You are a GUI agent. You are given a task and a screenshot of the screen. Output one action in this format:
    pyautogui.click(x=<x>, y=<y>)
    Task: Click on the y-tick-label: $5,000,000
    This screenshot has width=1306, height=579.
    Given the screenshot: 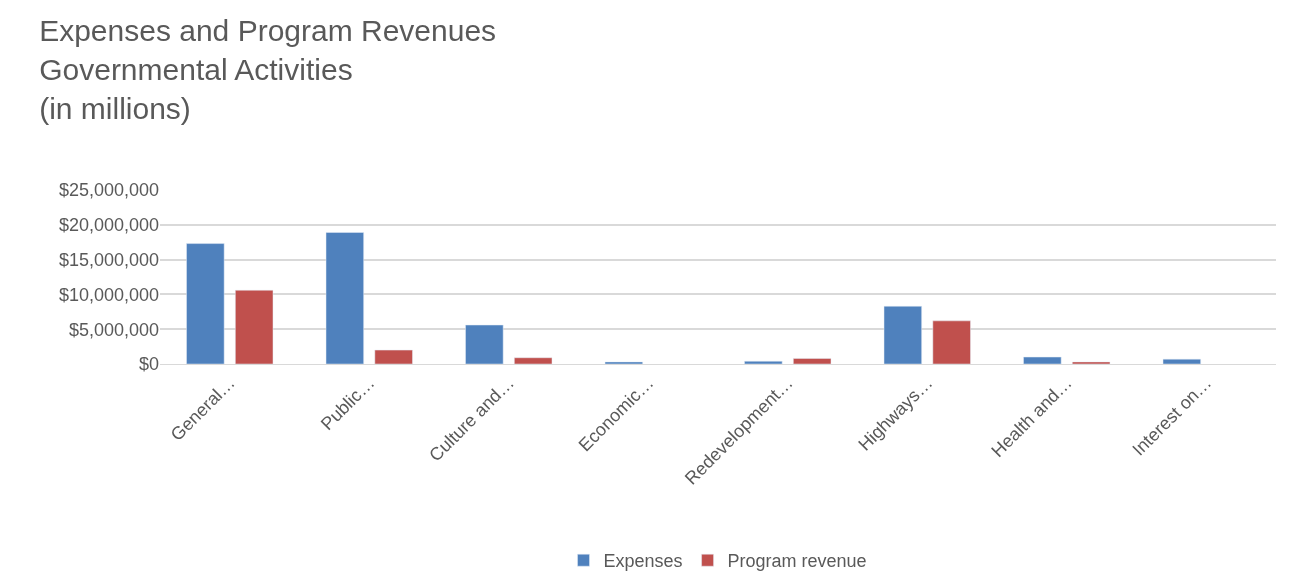 What is the action you would take?
    pyautogui.click(x=113, y=329)
    